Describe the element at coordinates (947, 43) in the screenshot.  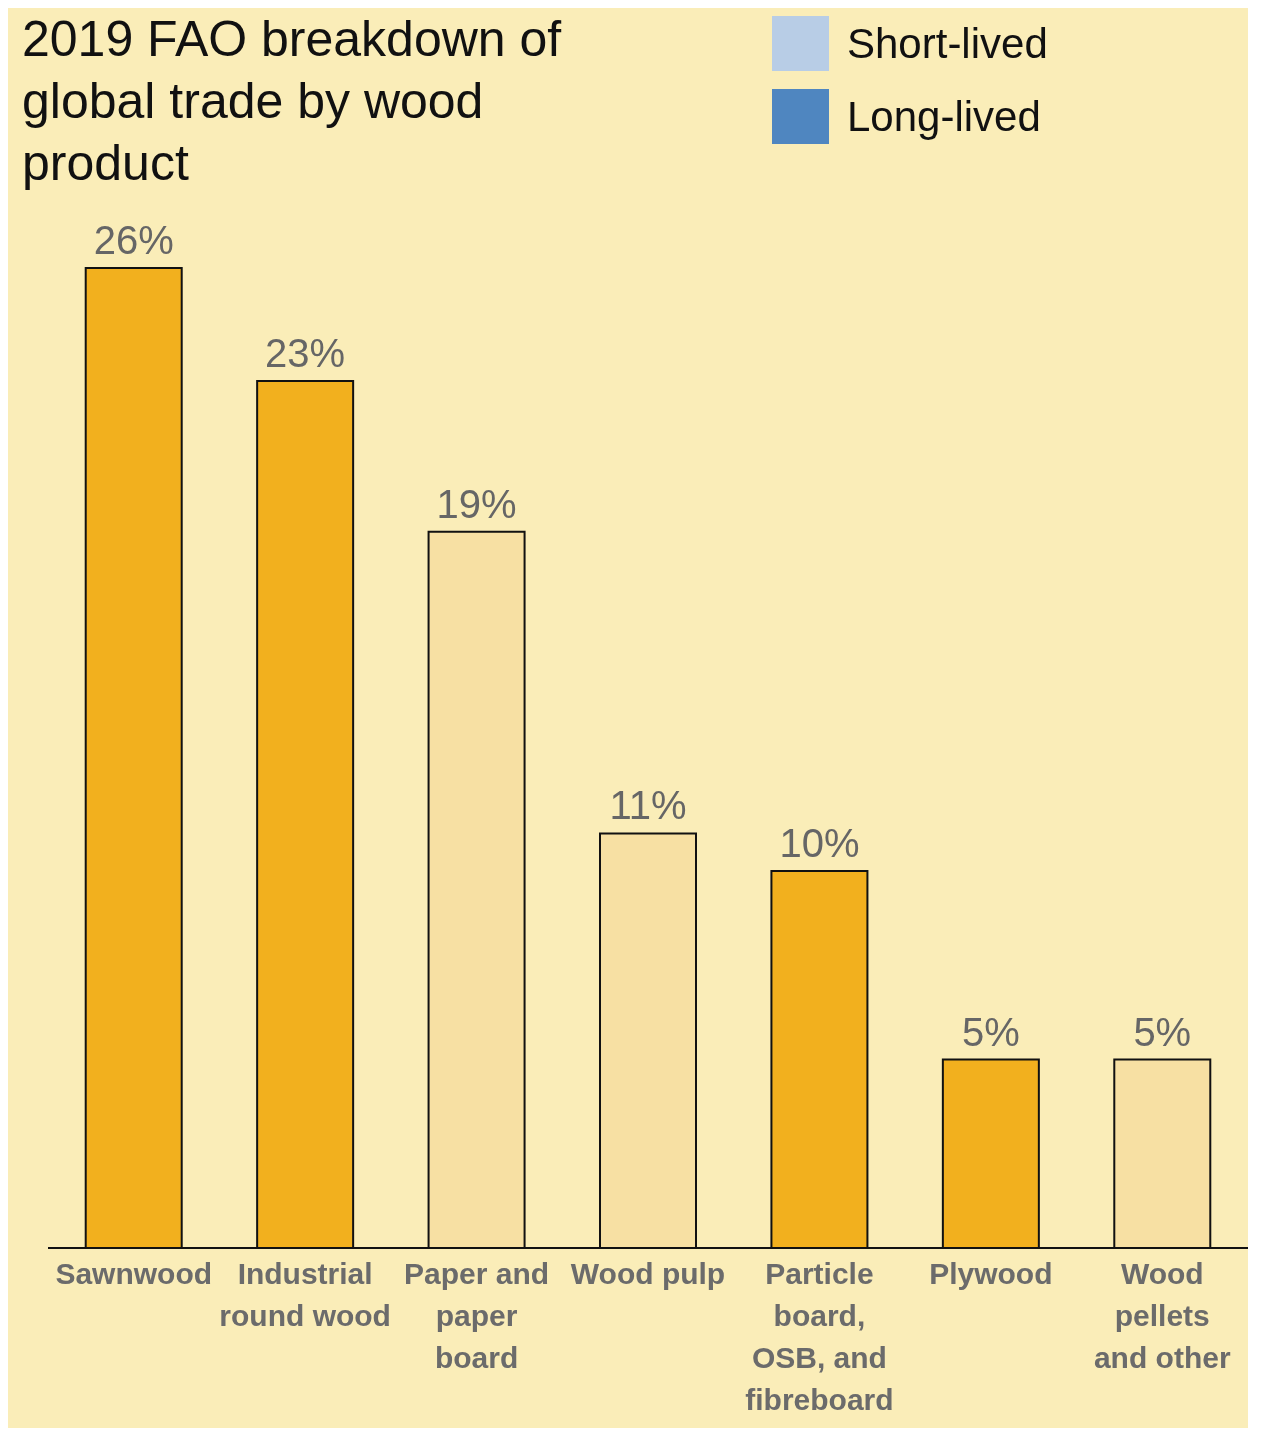
I see `text: Short-lived` at that location.